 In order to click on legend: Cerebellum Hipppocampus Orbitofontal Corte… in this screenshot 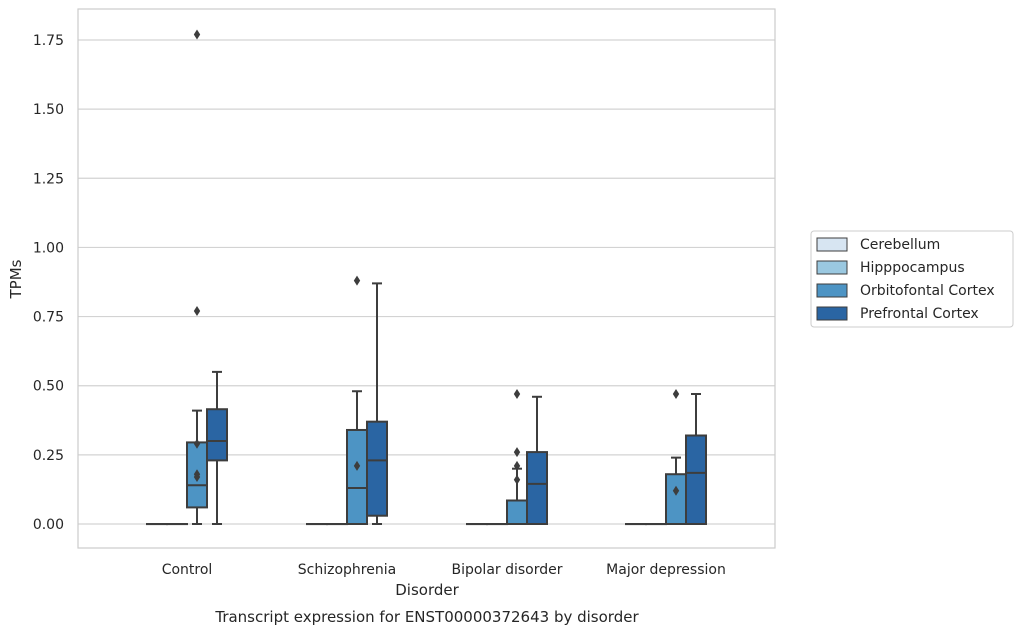, I will do `click(912, 279)`.